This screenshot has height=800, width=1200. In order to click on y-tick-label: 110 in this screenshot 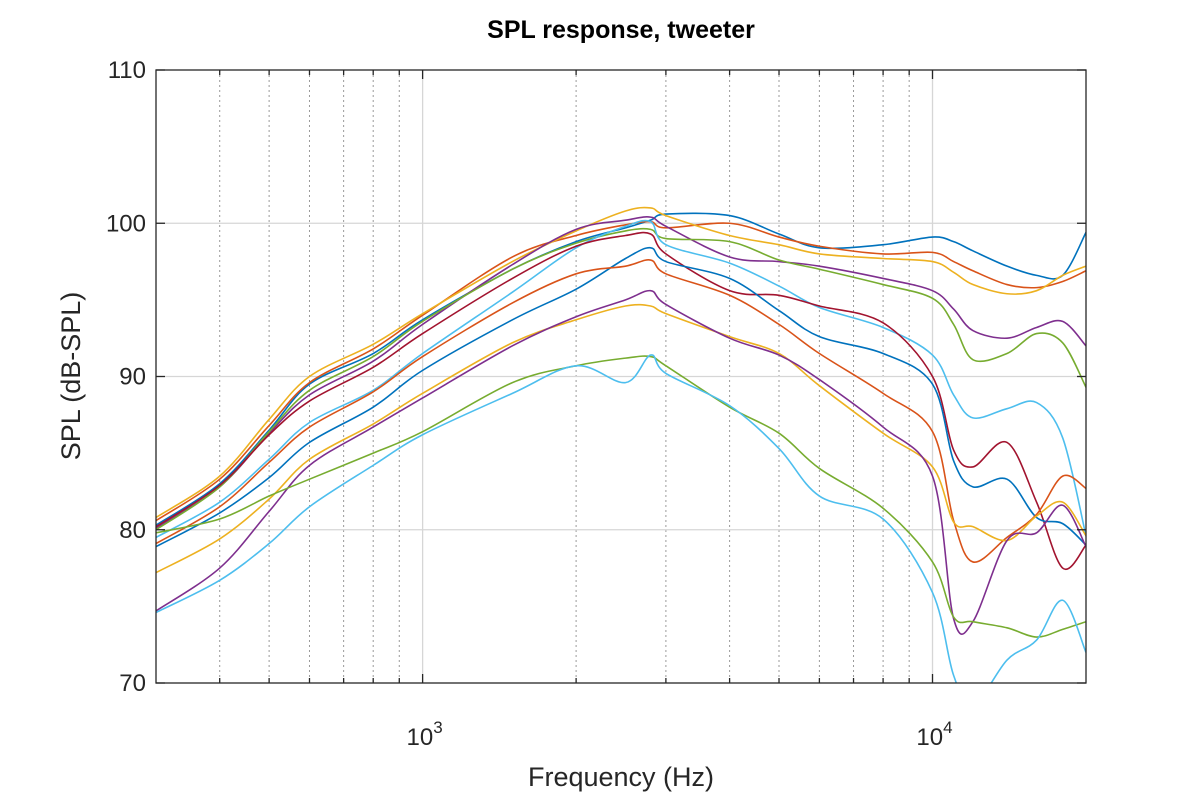, I will do `click(127, 70)`.